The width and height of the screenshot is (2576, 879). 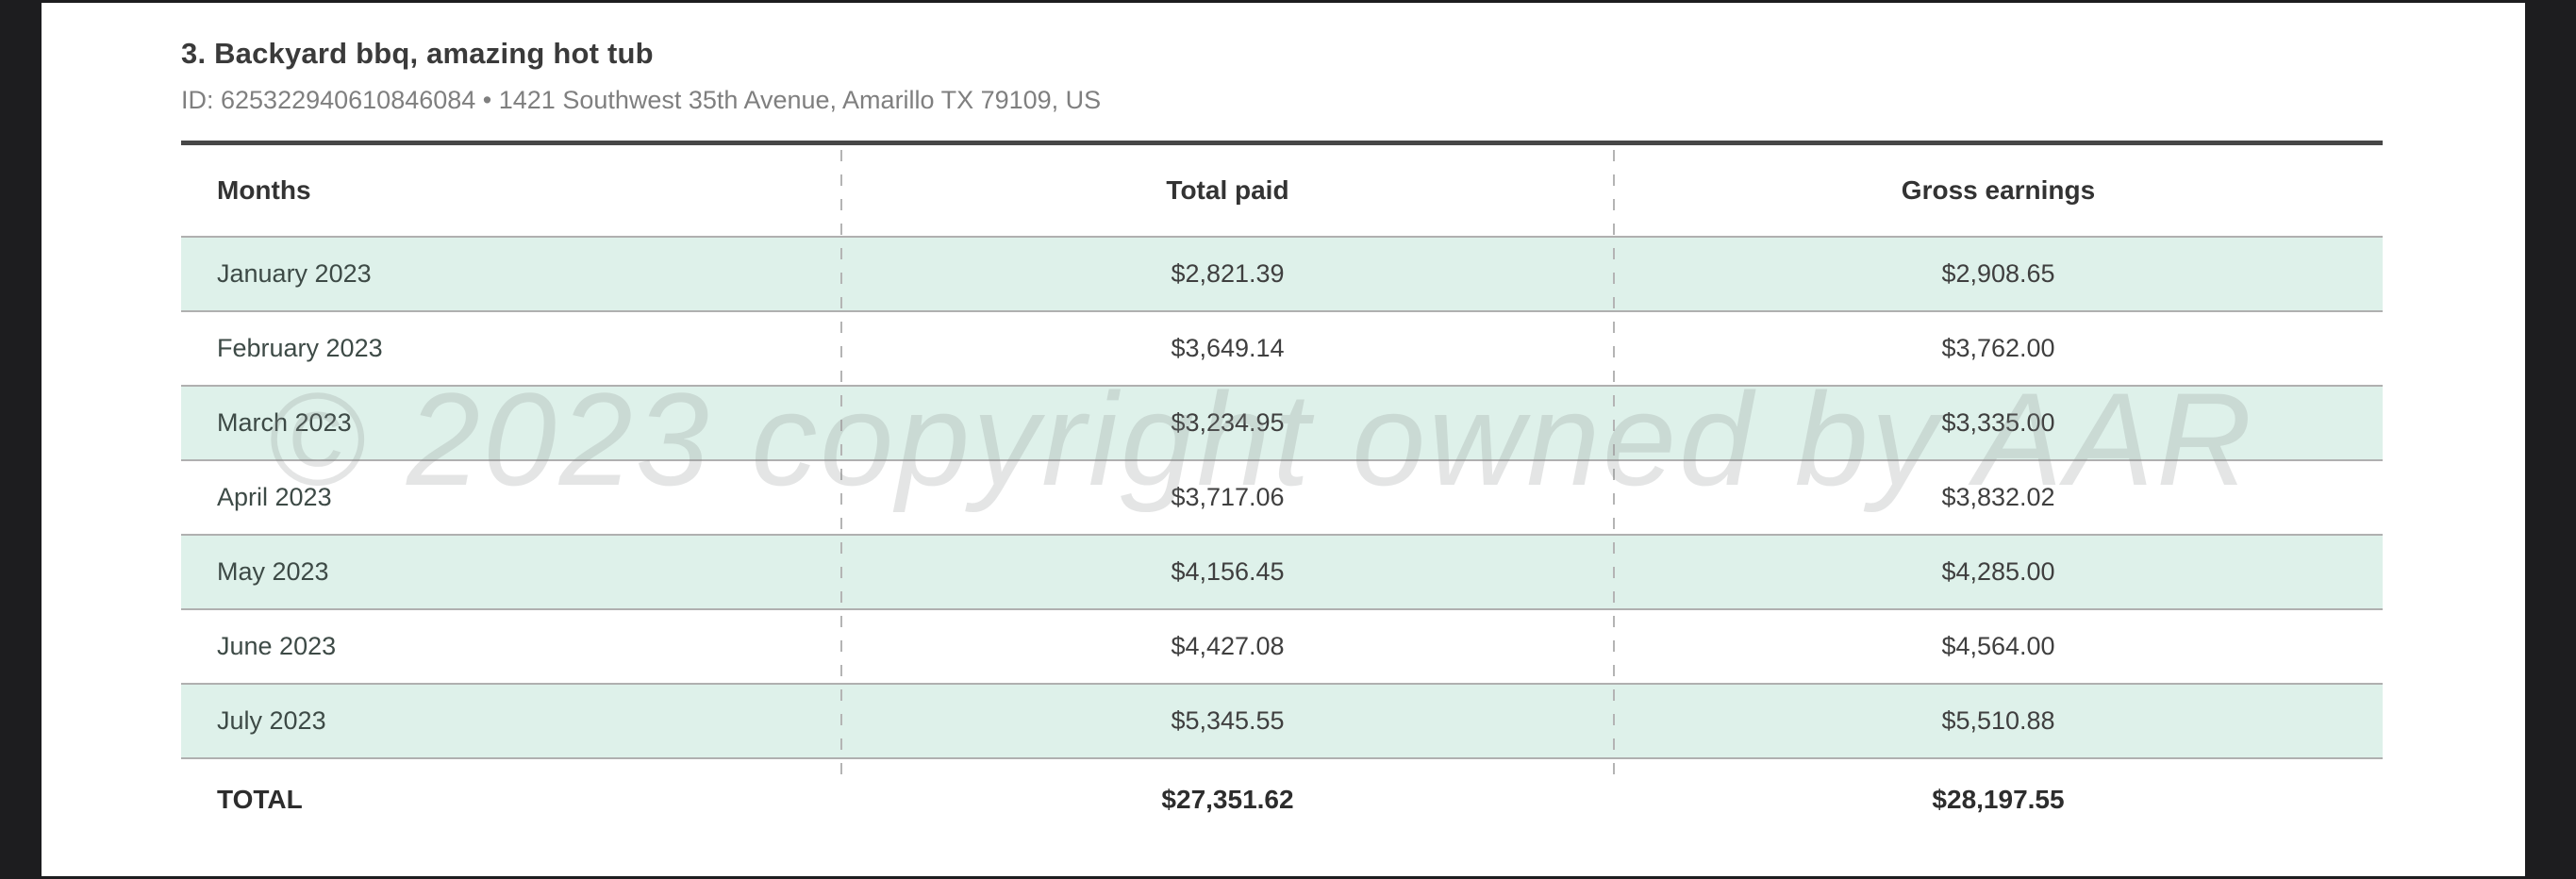 What do you see at coordinates (1228, 273) in the screenshot?
I see `total-paid-cell: $2,821.39` at bounding box center [1228, 273].